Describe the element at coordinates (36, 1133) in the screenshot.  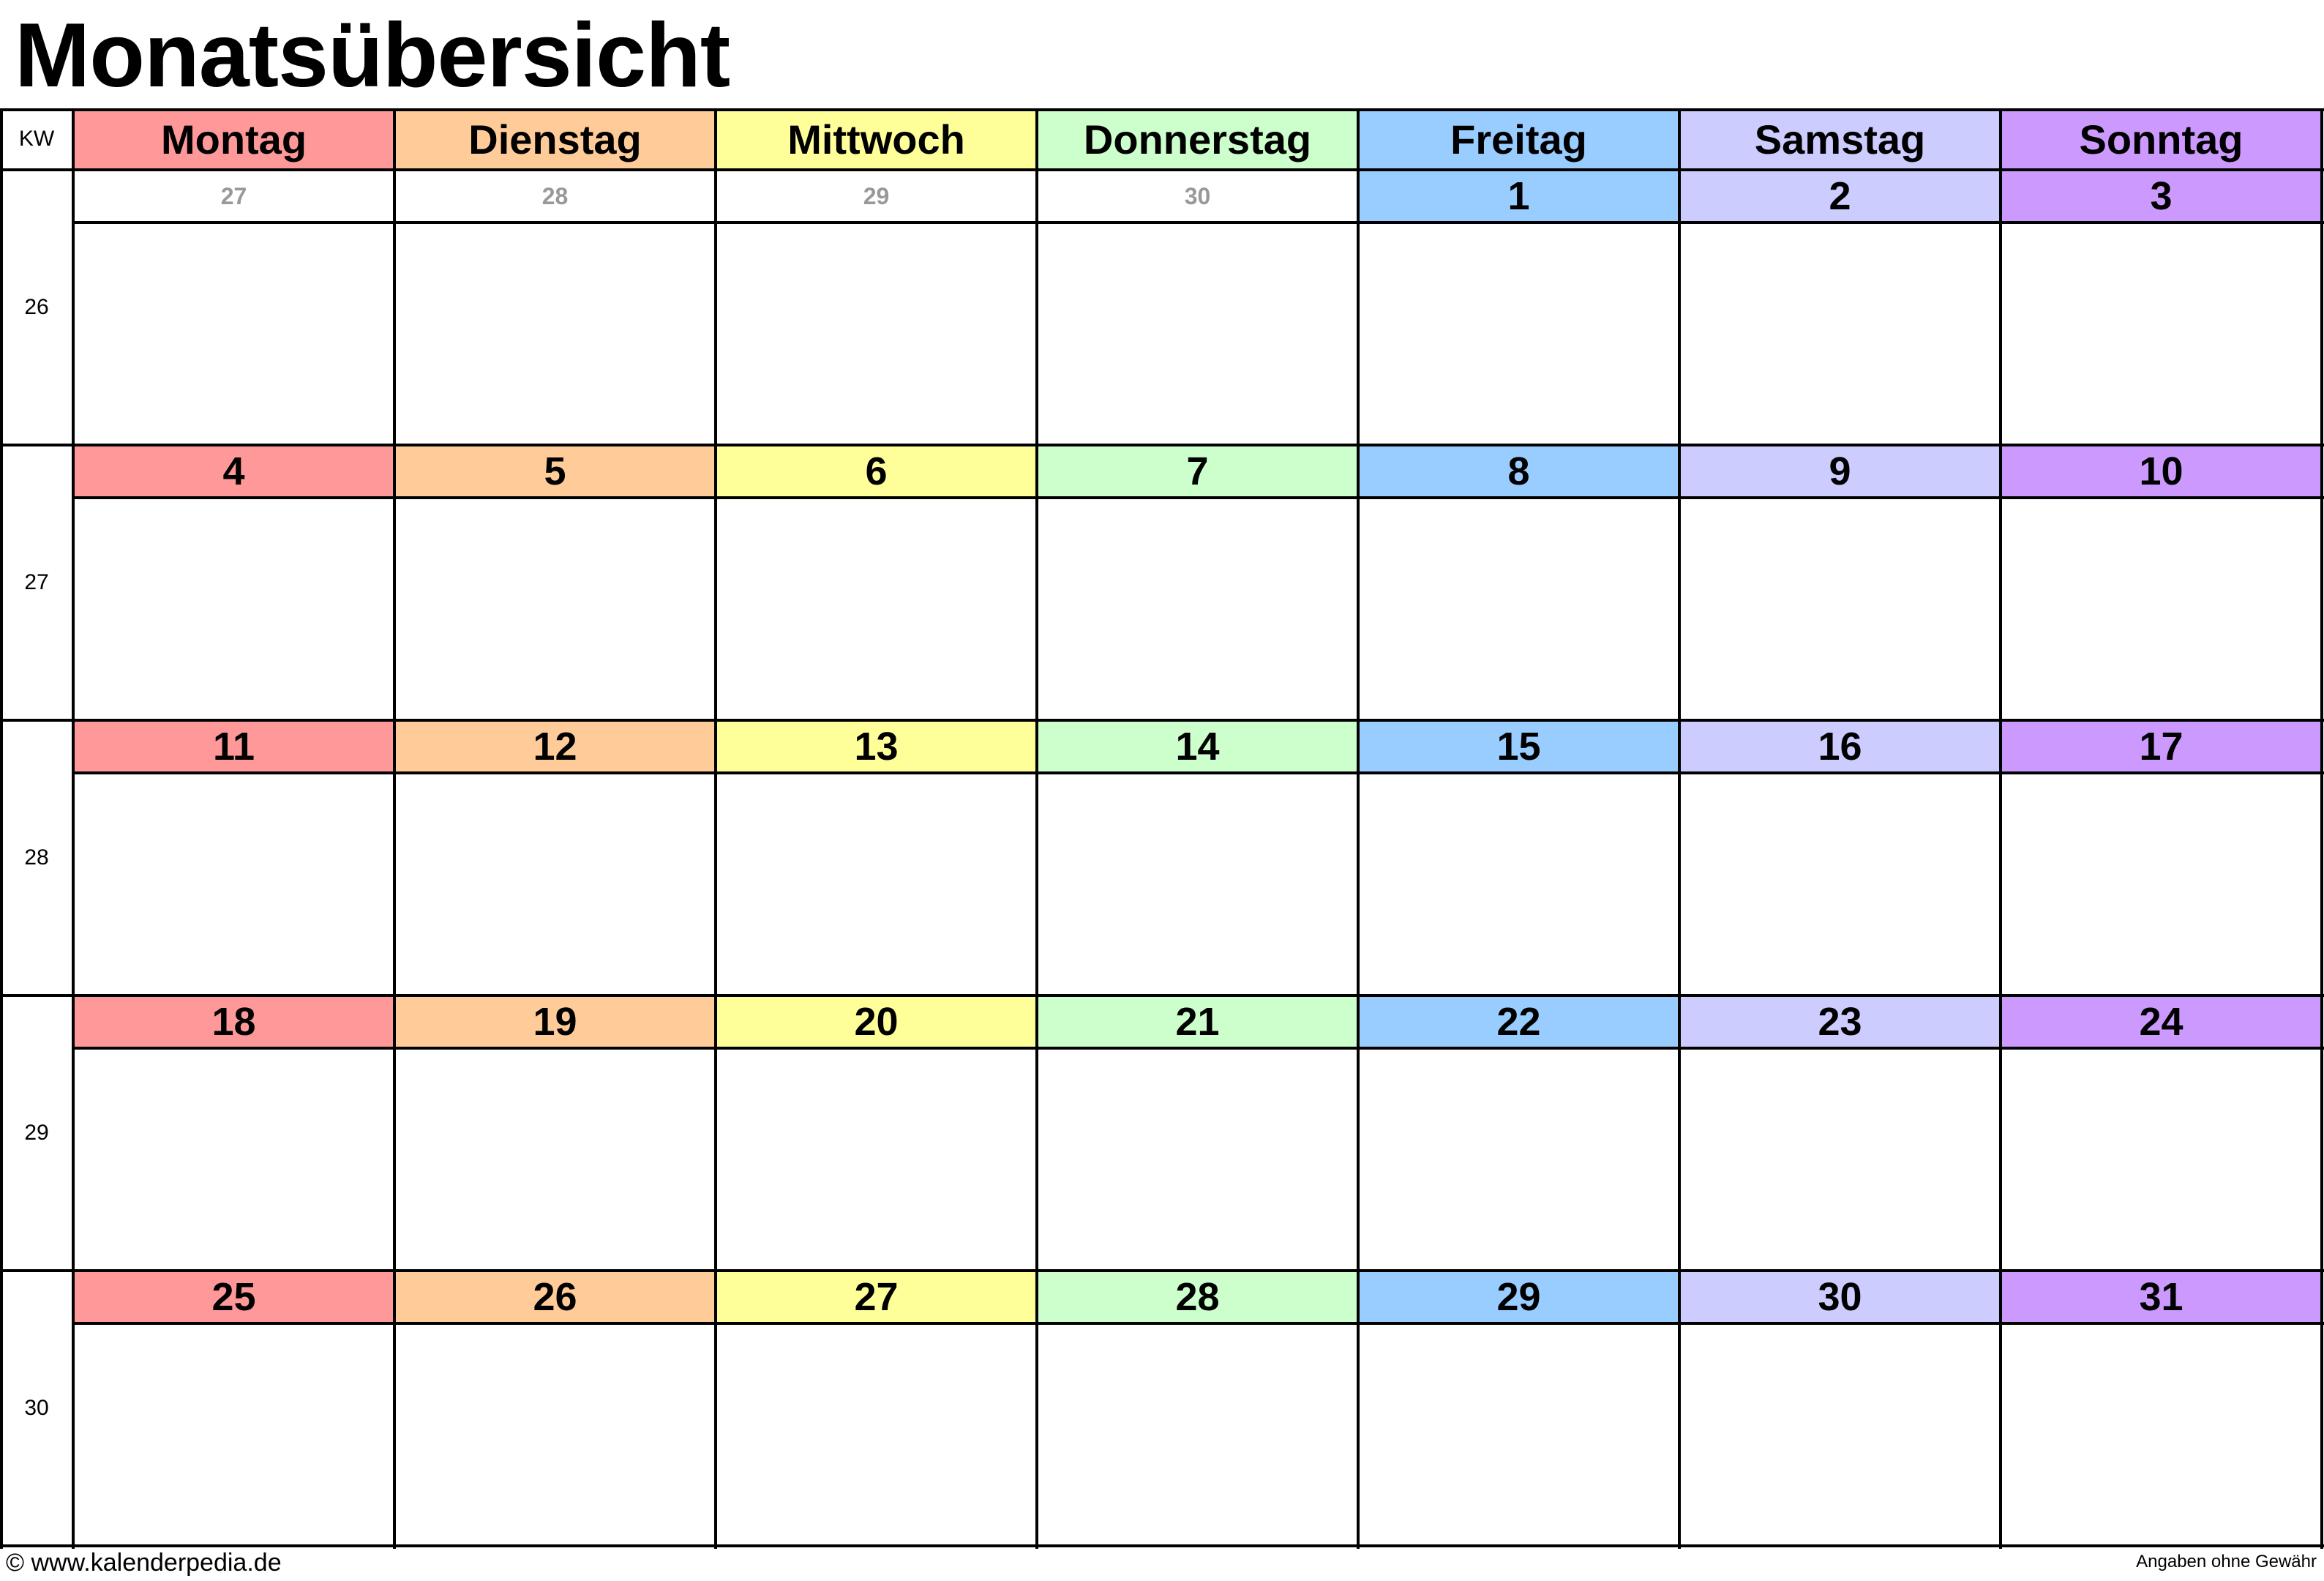
I see `week-number: 29` at that location.